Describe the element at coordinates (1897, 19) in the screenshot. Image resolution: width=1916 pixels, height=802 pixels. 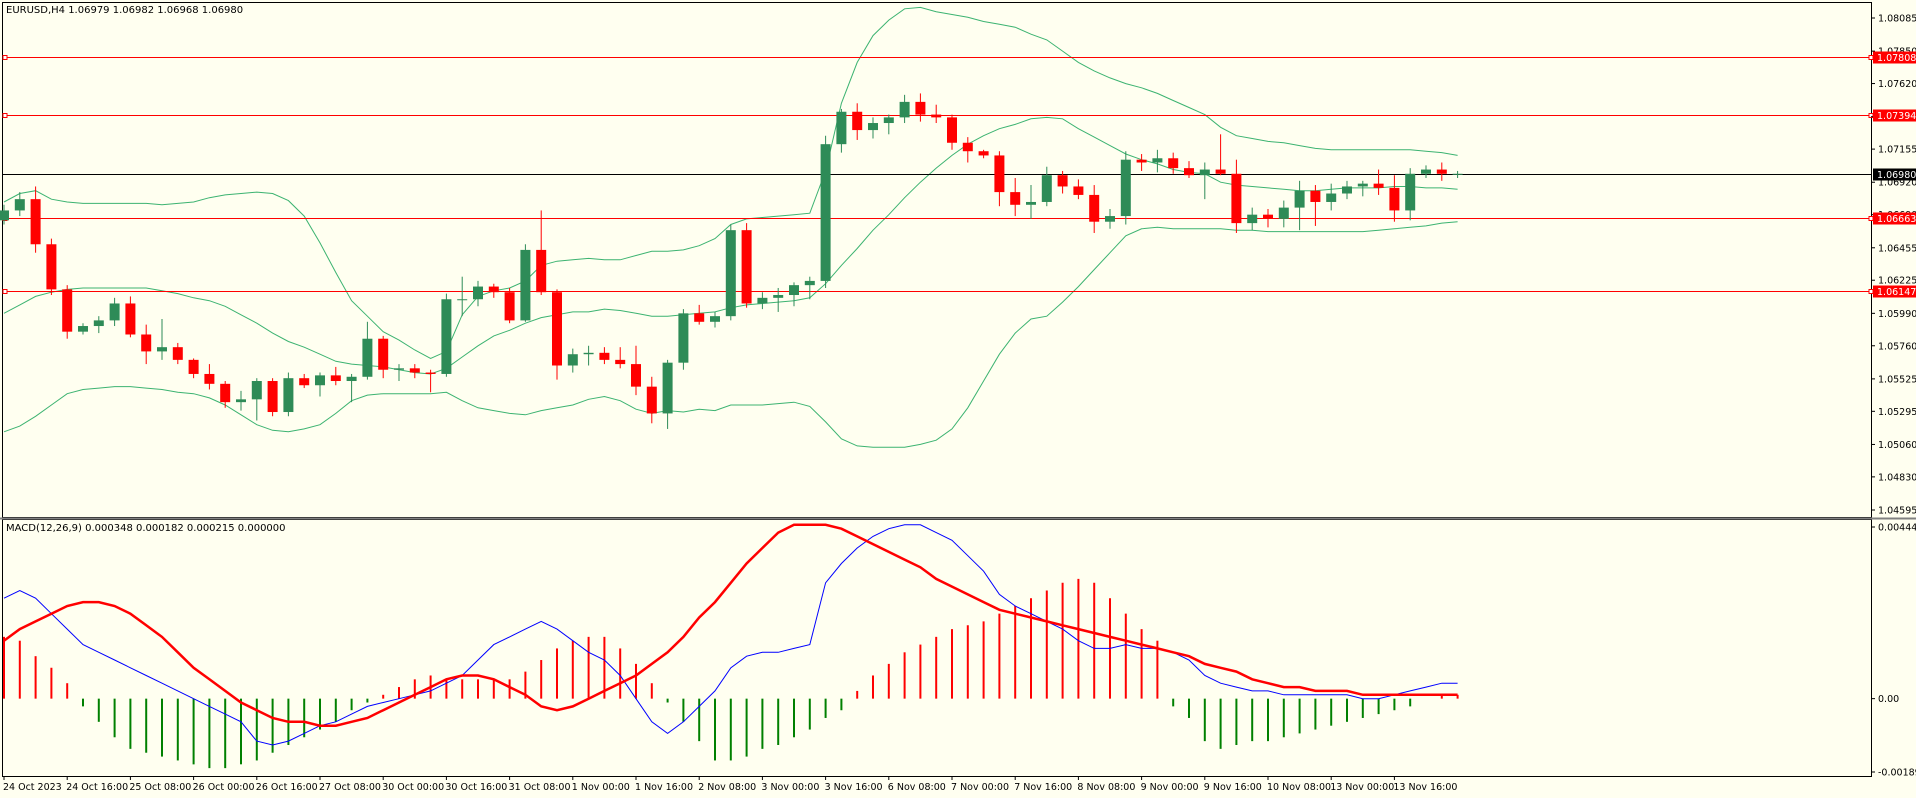
I see `price-tick-label: 1.08085` at that location.